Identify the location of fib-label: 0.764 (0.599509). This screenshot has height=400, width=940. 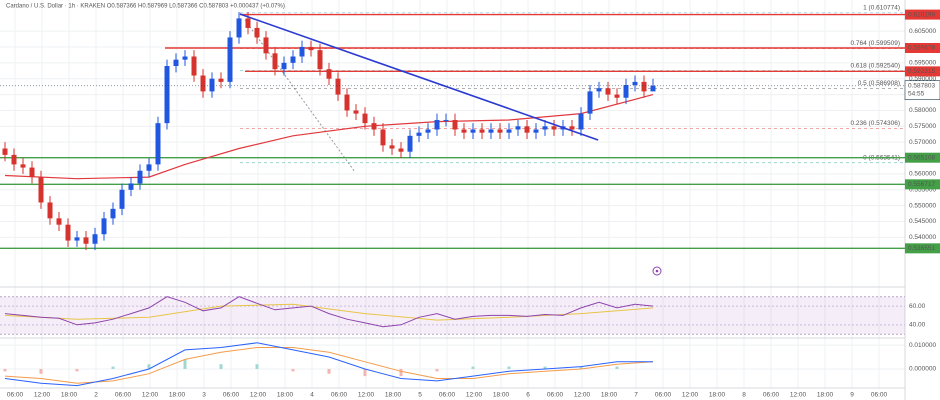
(875, 43).